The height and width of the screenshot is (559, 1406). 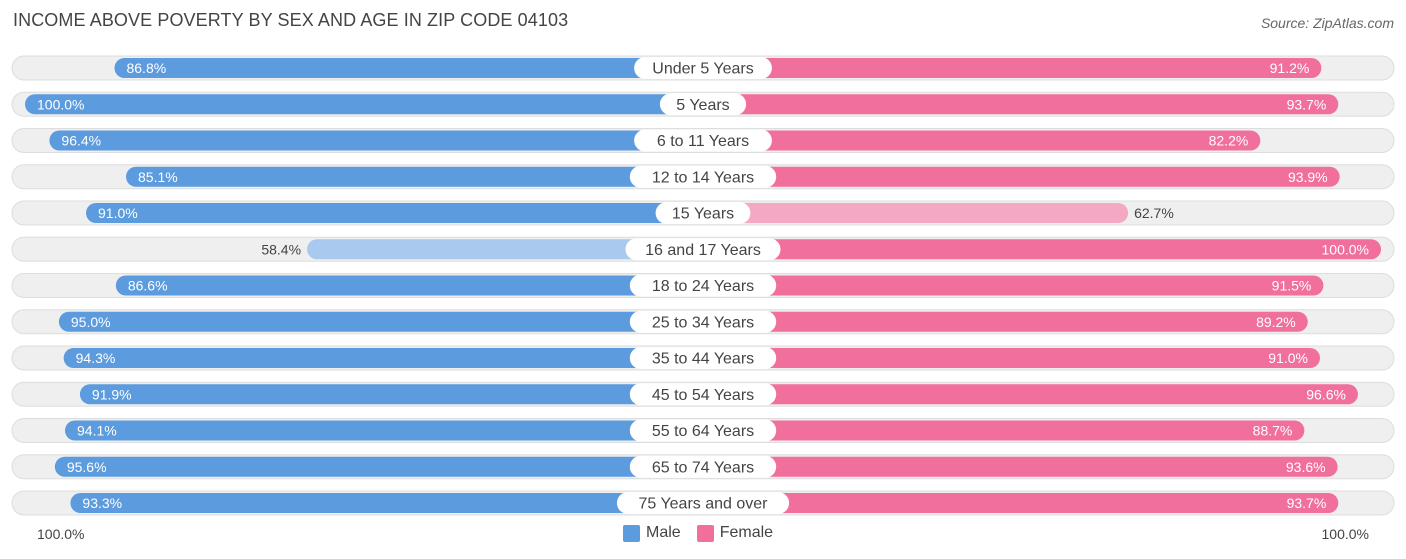 I want to click on legend: Male Female, so click(x=706, y=533).